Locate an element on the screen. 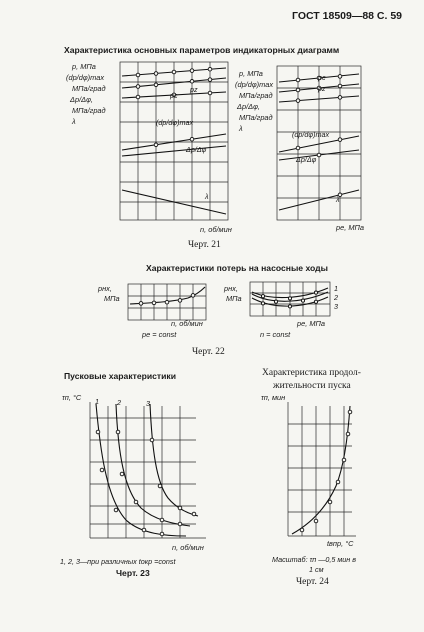 This screenshot has width=424, height=632. fig21-right-label-deltap: Δp/Δφ is located at coordinates (306, 159).